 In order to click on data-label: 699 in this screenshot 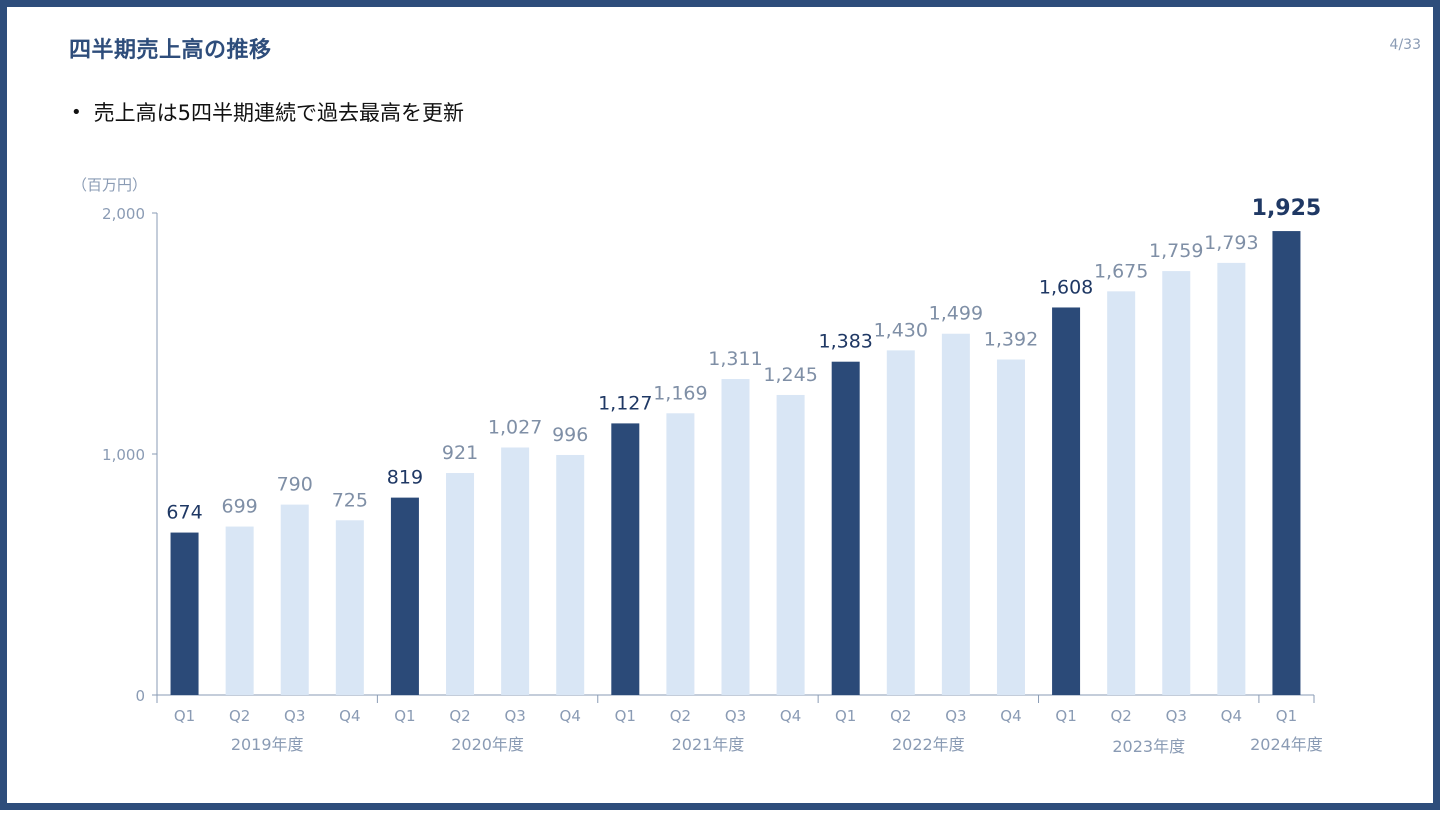, I will do `click(240, 507)`.